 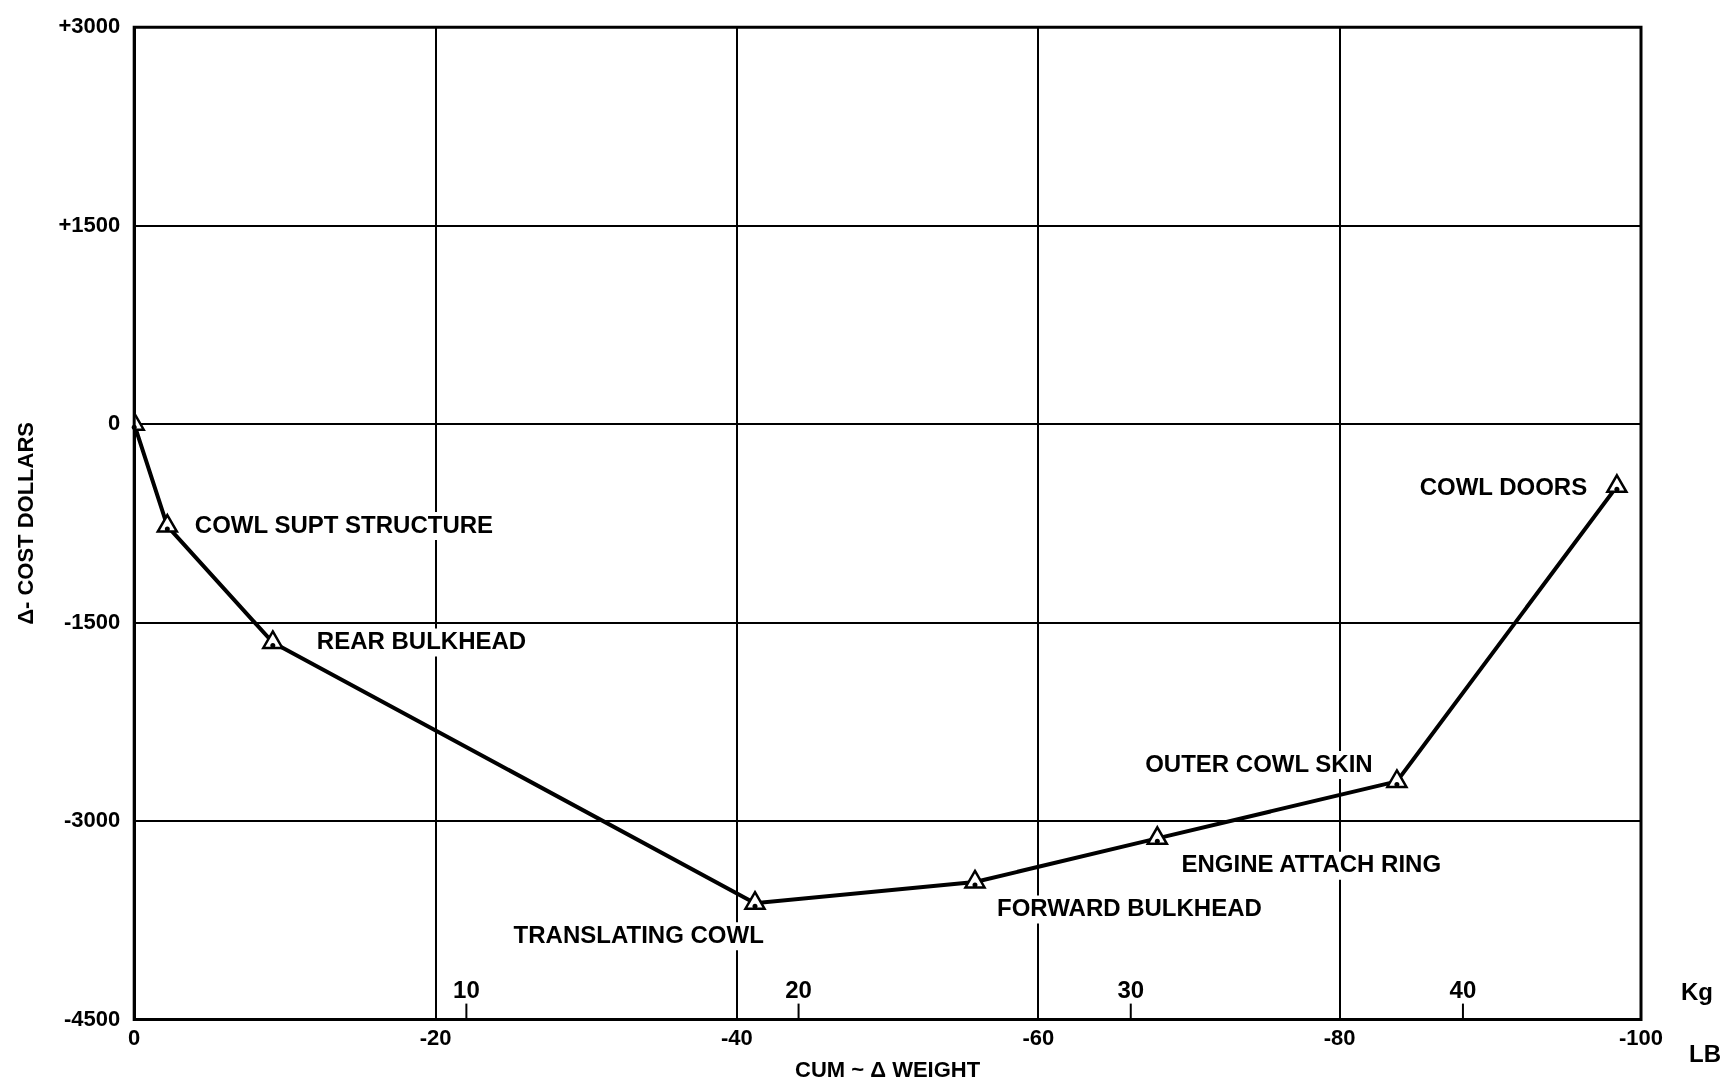 What do you see at coordinates (89, 224) in the screenshot?
I see `y-tick-label: +1500` at bounding box center [89, 224].